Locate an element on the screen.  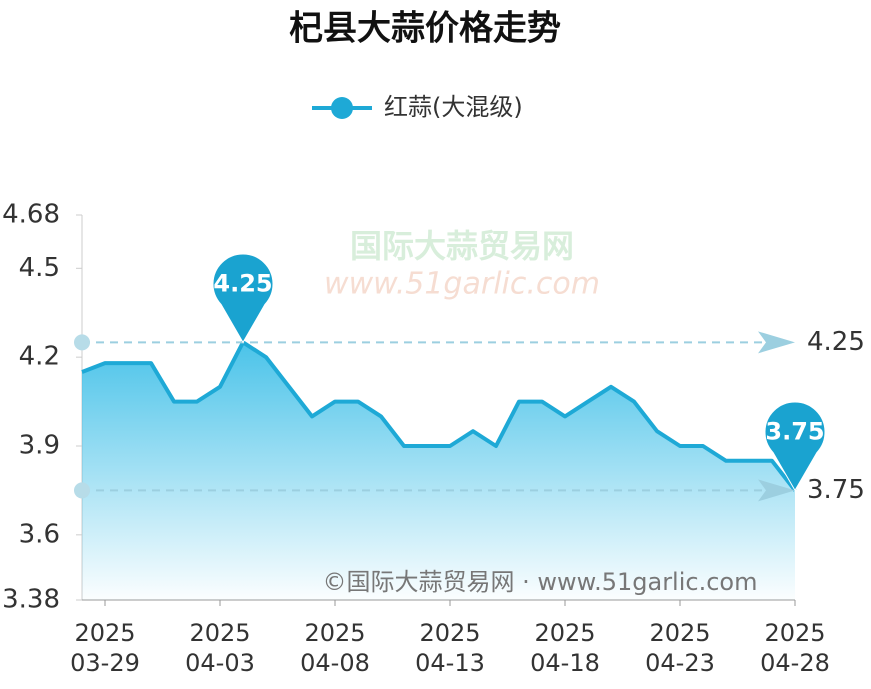
mark-line-label: 4.25 is located at coordinates (836, 342).